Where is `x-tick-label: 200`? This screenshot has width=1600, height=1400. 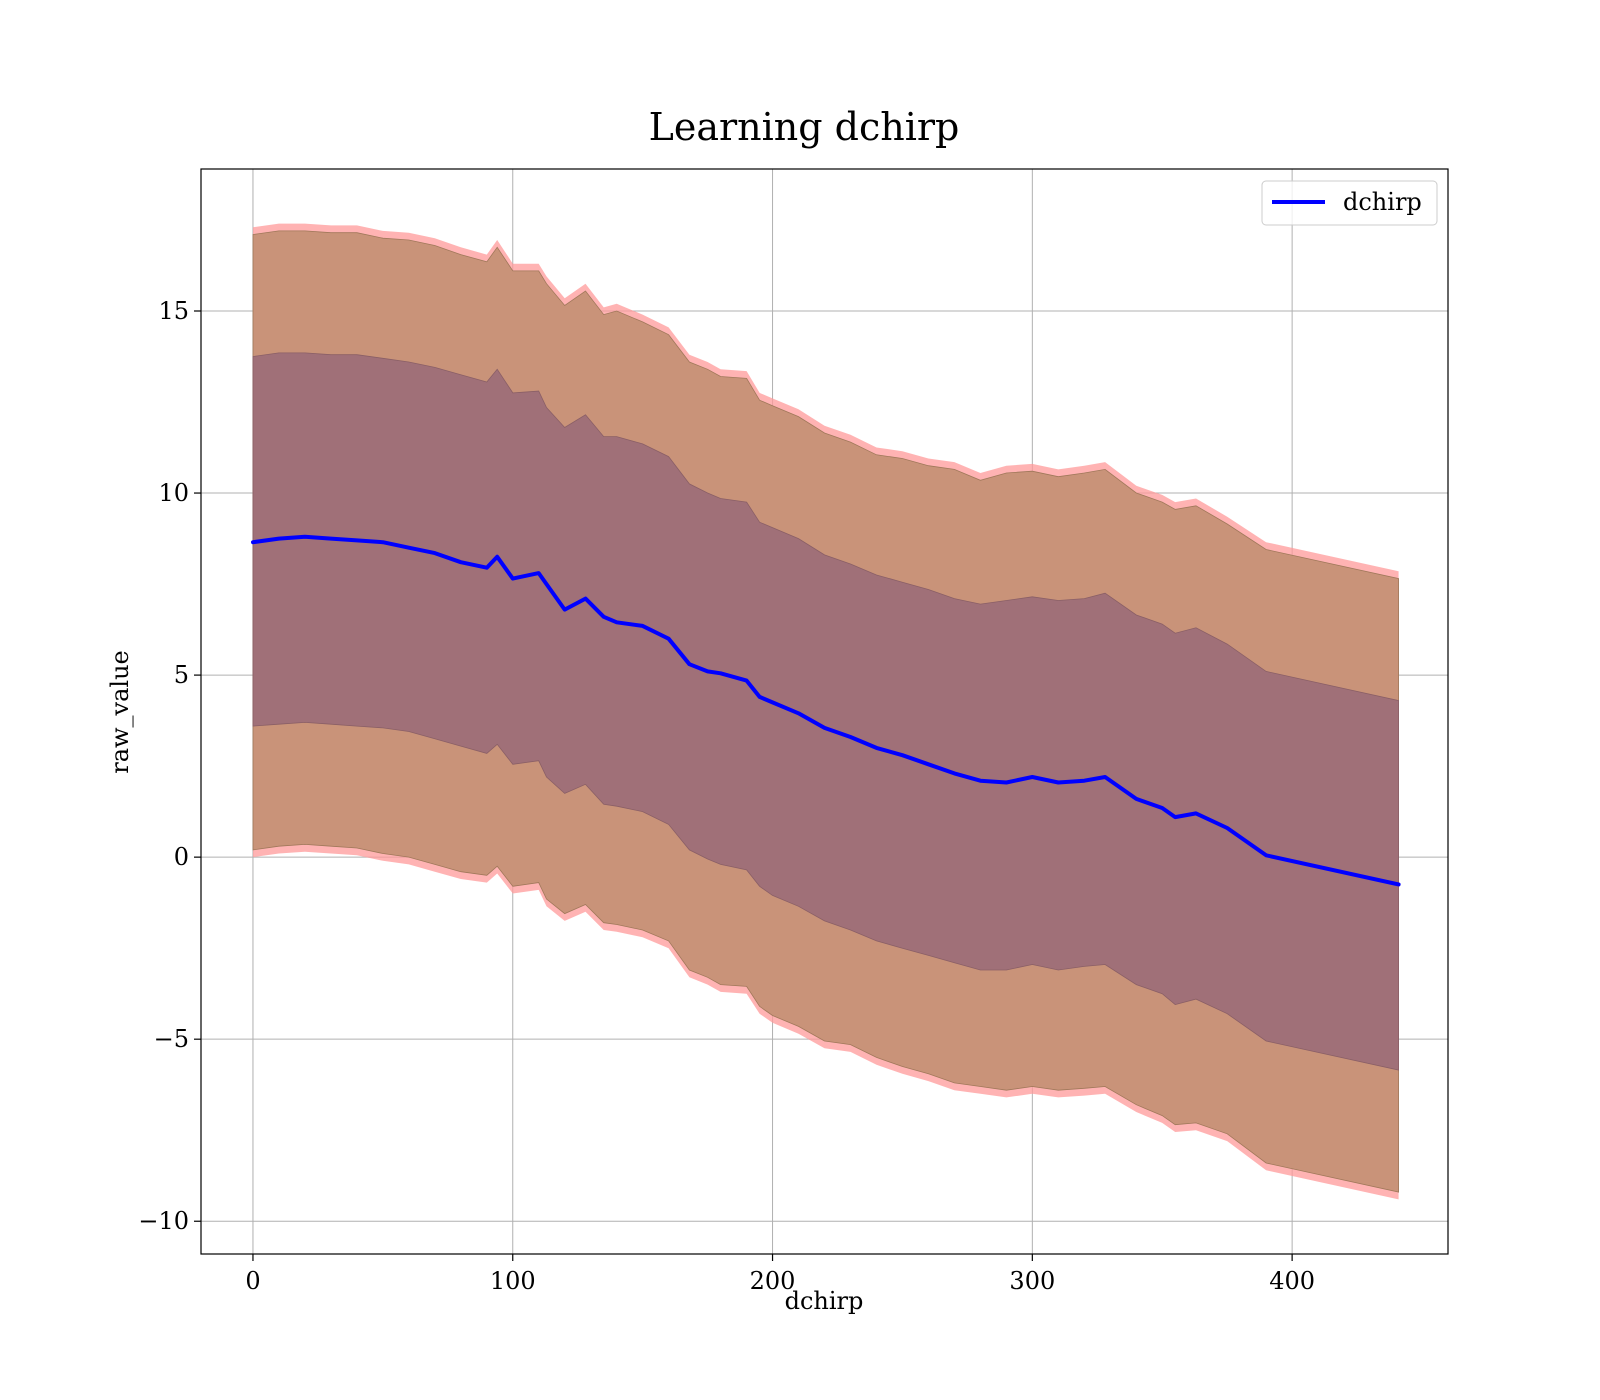
x-tick-label: 200 is located at coordinates (773, 1281).